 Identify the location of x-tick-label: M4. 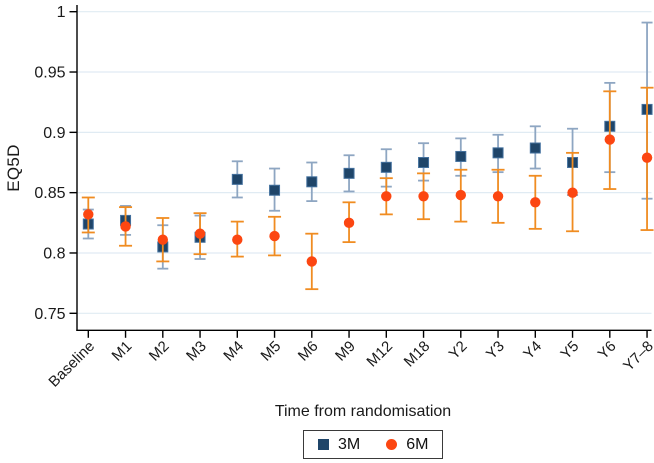
(233, 351).